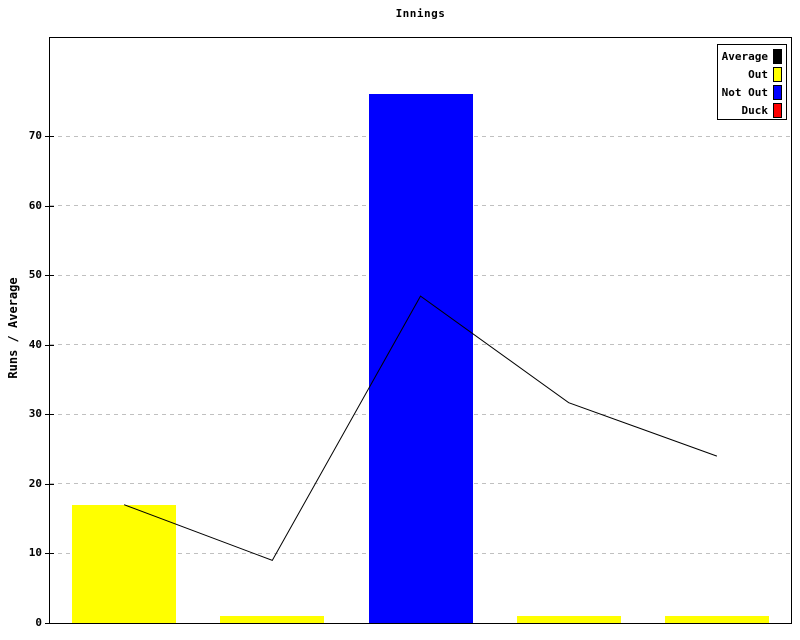 The image size is (800, 640). I want to click on legend-label: Not Out, so click(744, 92).